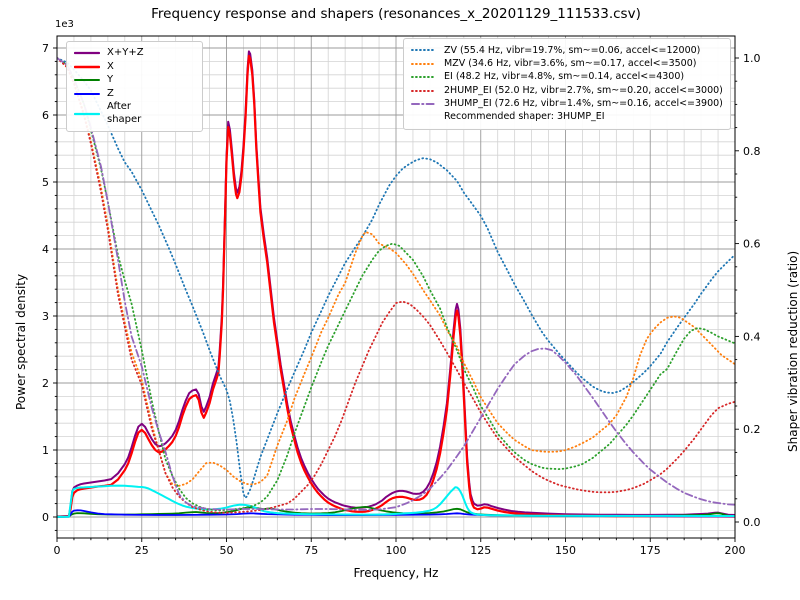 This screenshot has width=800, height=600. Describe the element at coordinates (125, 52) in the screenshot. I see `legend-item-label: X+Y+Z` at that location.